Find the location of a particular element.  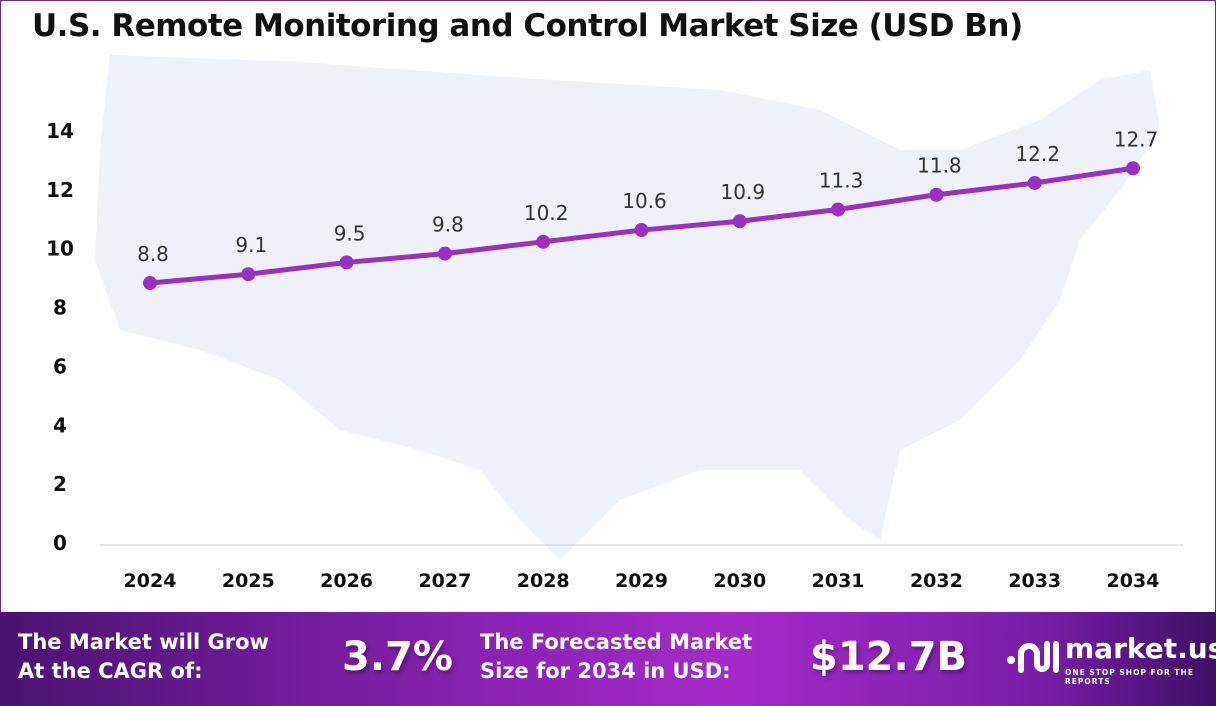

data-label: 9.8 is located at coordinates (448, 225).